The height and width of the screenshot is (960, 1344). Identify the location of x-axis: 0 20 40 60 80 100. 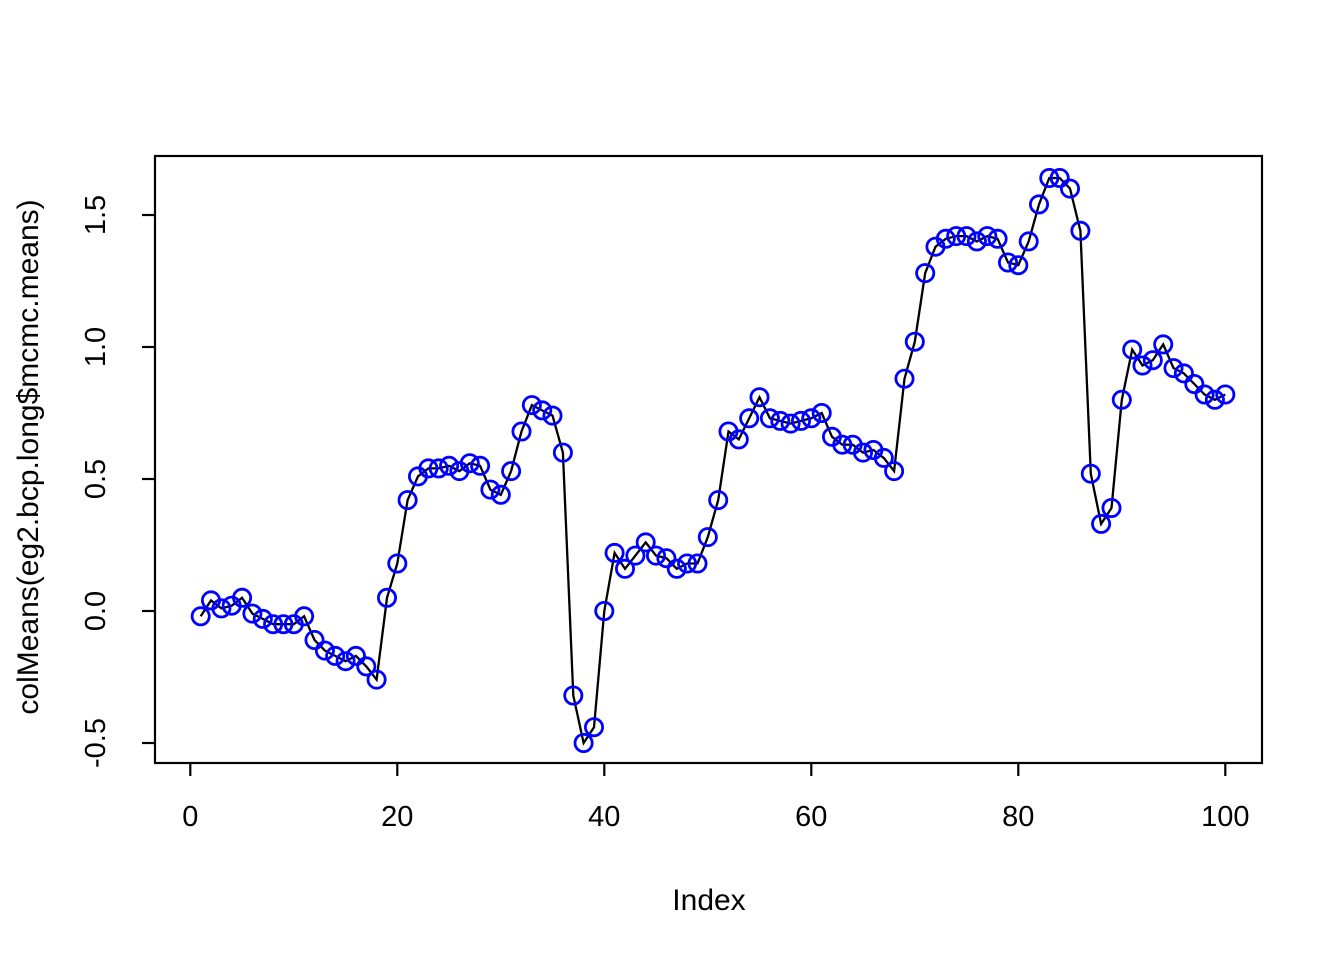
(715, 798).